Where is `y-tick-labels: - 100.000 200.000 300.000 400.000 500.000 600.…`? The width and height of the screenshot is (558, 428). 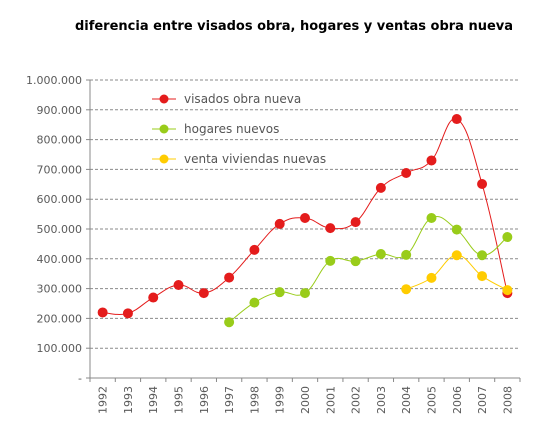
y-tick-labels: - 100.000 200.000 300.000 400.000 500.000 600.… is located at coordinates (54, 229).